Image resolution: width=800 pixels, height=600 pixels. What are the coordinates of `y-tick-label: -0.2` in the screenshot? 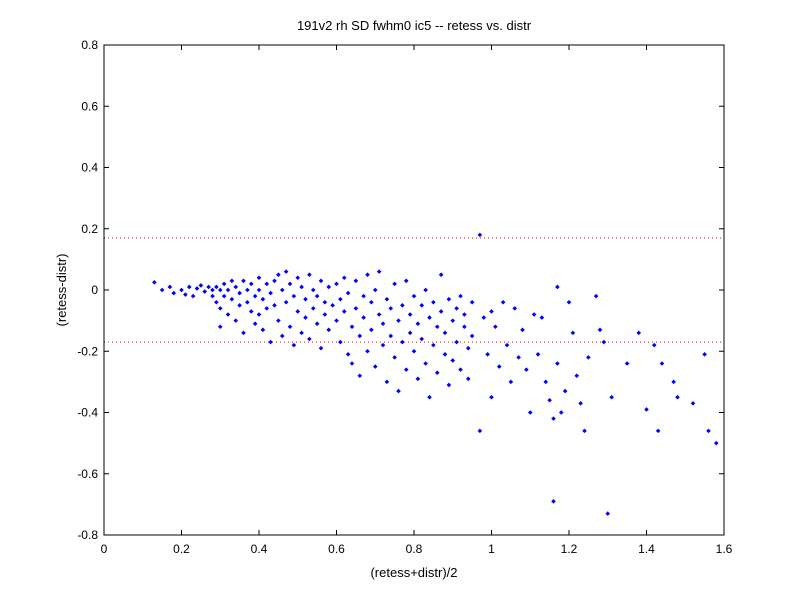 It's located at (87, 351).